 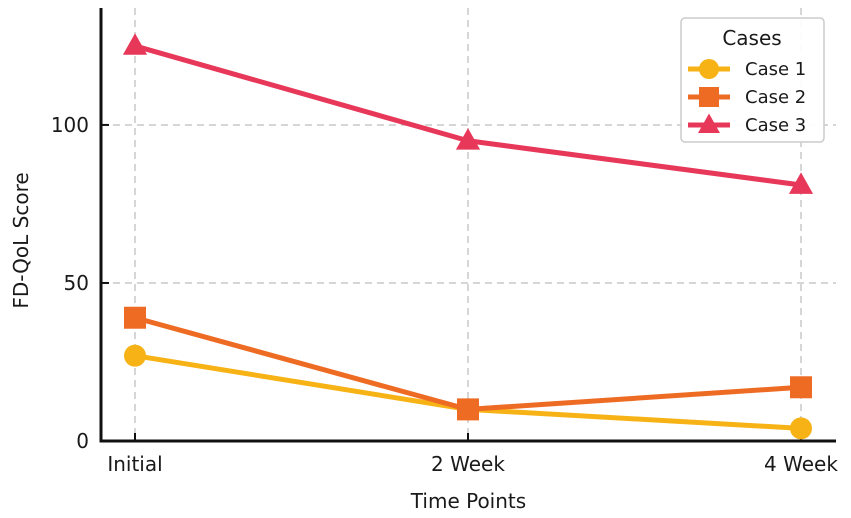 I want to click on legend-label-2: Case 2, so click(x=775, y=97).